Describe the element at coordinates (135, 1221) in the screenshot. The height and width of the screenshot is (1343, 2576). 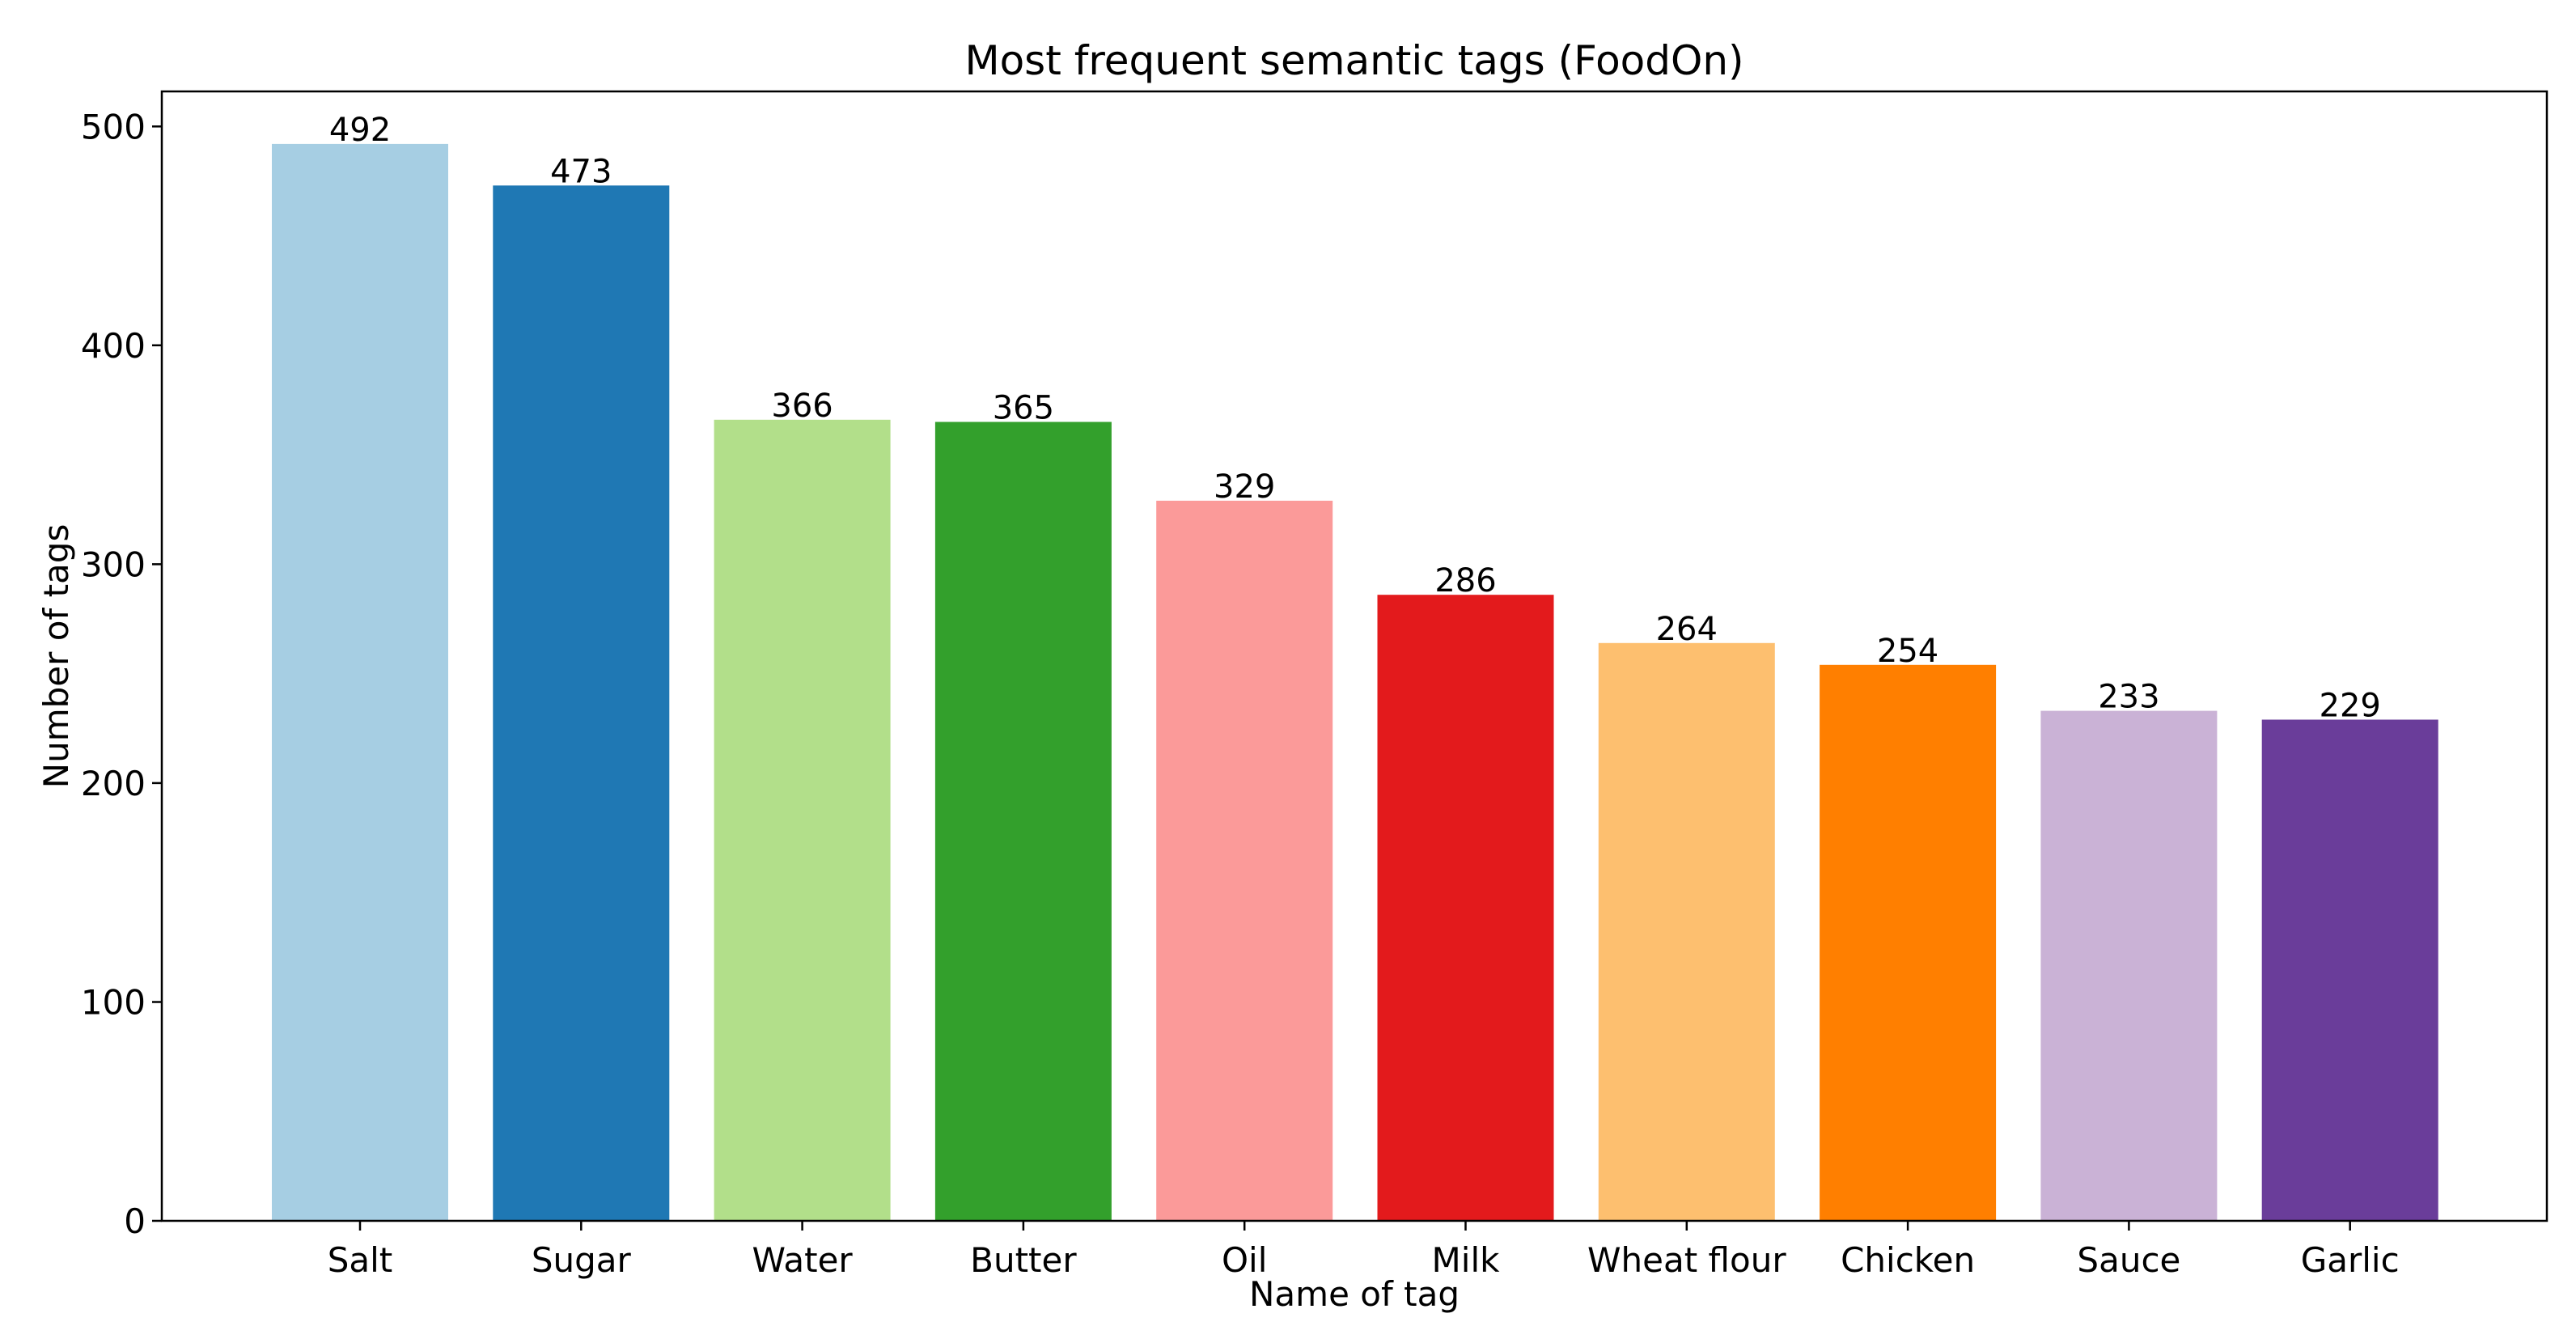
I see `y-tick-label: 0` at that location.